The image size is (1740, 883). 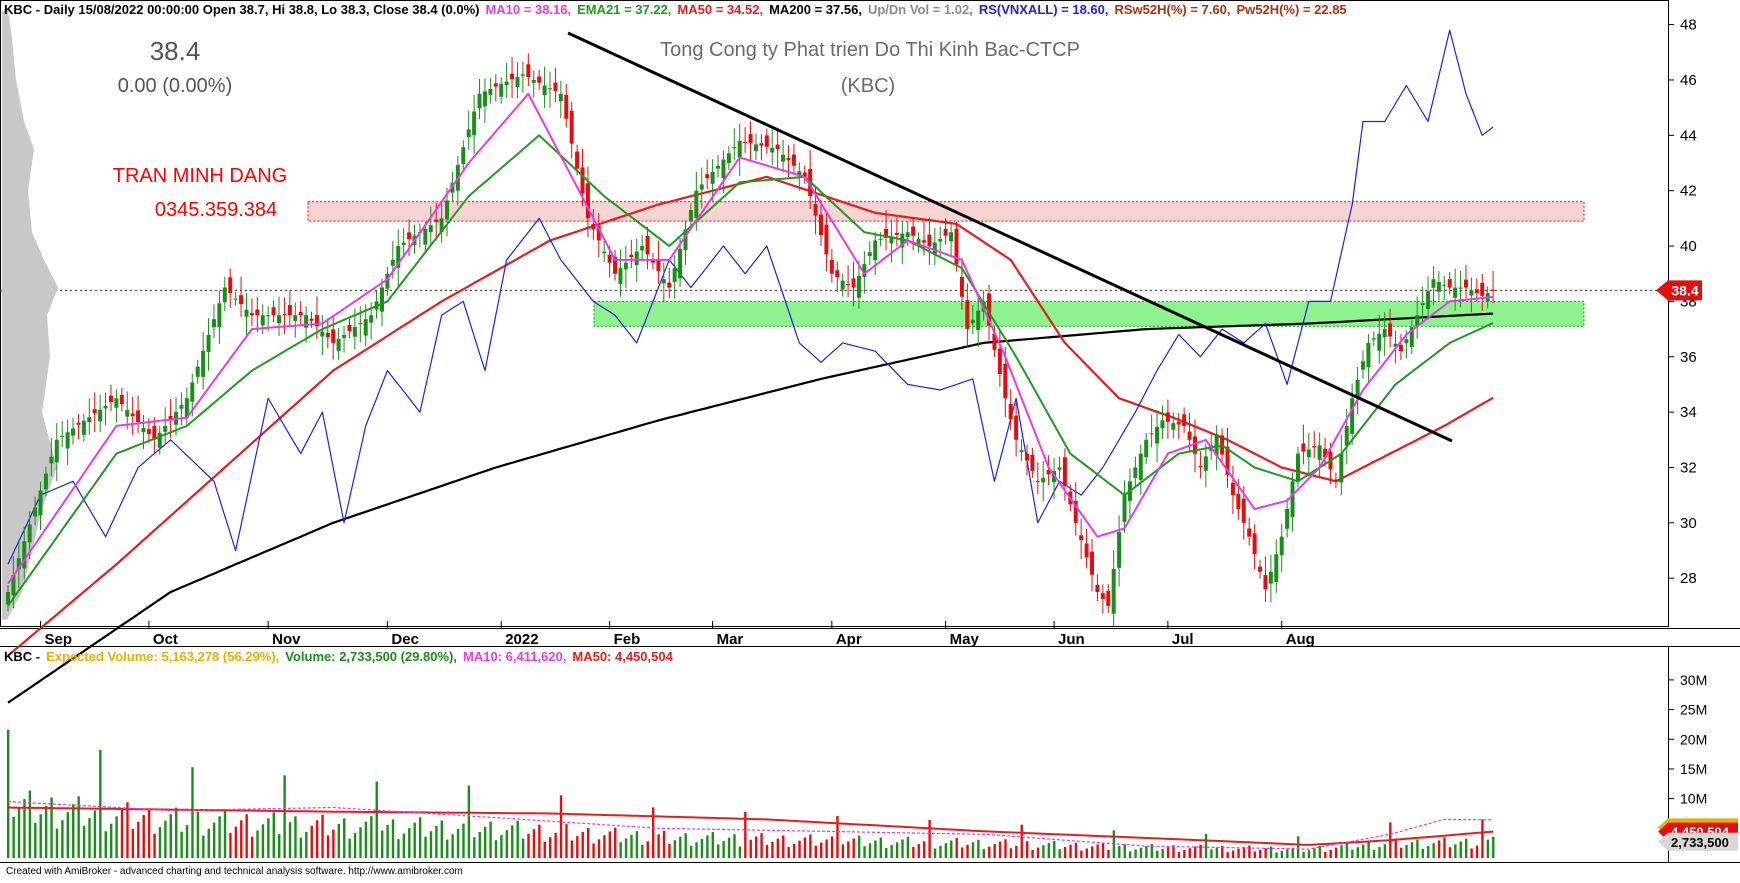 I want to click on volume-tick-label: 20M, so click(x=1693, y=739).